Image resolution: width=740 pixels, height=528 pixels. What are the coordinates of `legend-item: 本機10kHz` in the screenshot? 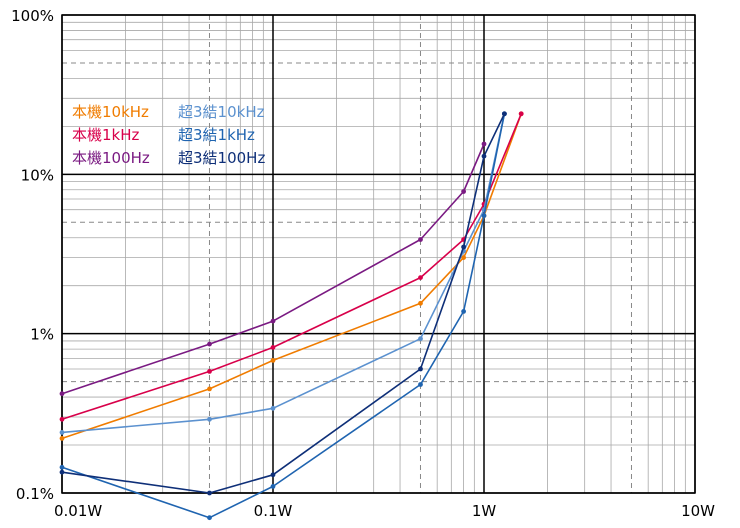 It's located at (110, 112).